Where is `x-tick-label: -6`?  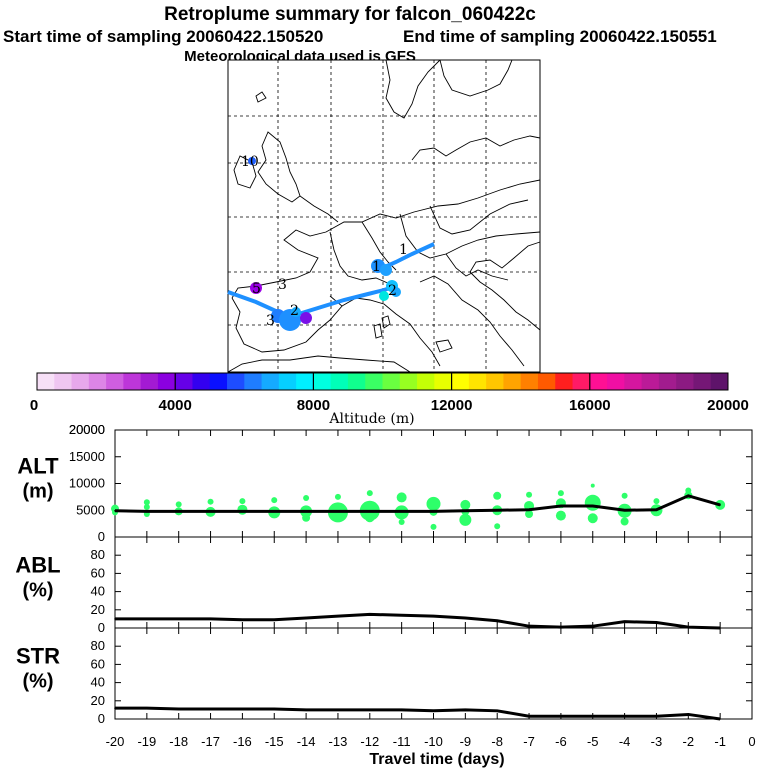
x-tick-label: -6 is located at coordinates (561, 741).